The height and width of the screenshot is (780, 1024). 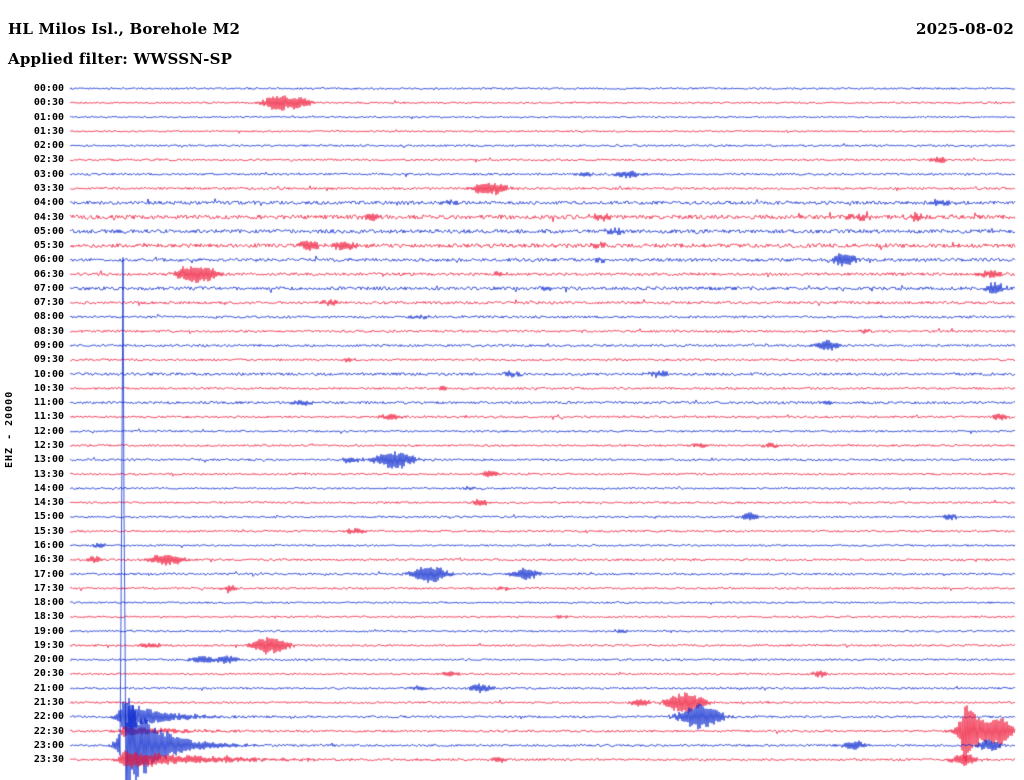 I want to click on time-label: 05:30, so click(x=48, y=246).